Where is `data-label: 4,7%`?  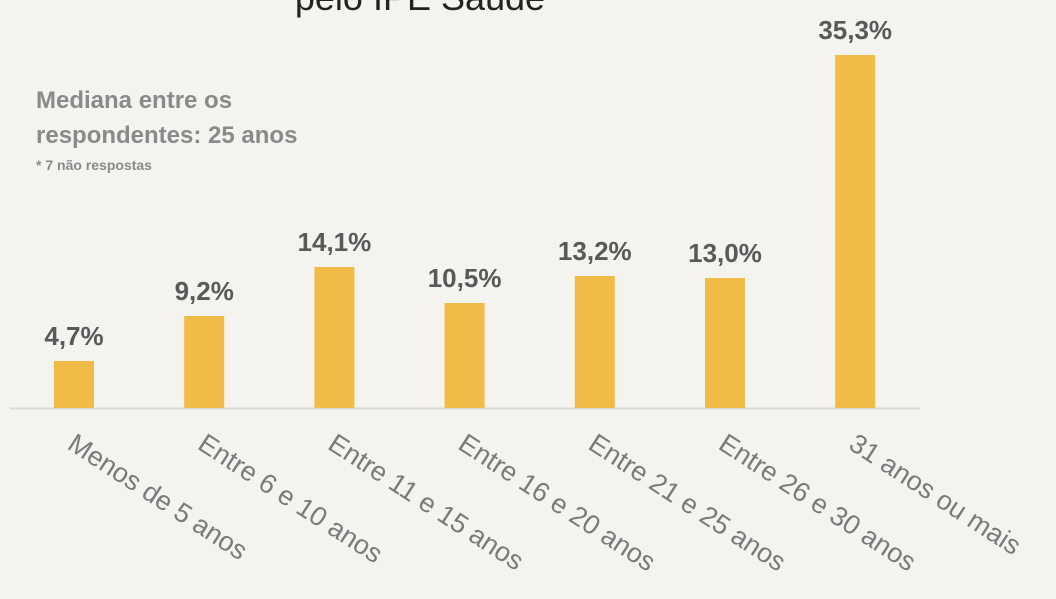 data-label: 4,7% is located at coordinates (73, 336).